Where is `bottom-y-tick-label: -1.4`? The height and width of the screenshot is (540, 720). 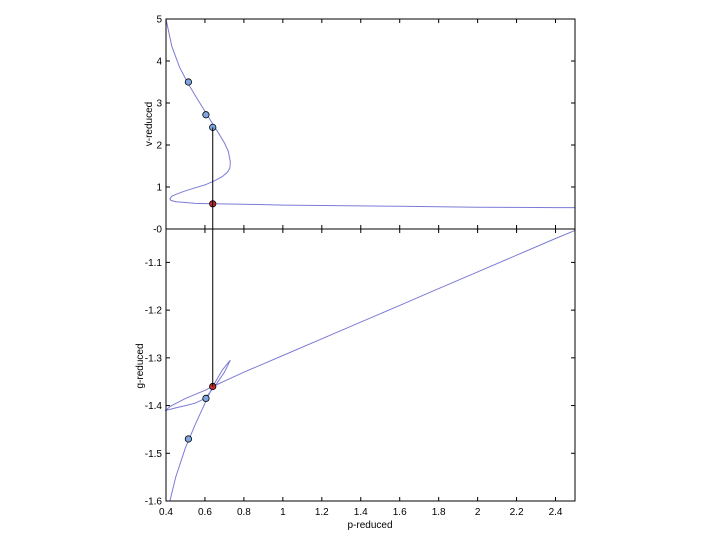
bottom-y-tick-label: -1.4 is located at coordinates (154, 406).